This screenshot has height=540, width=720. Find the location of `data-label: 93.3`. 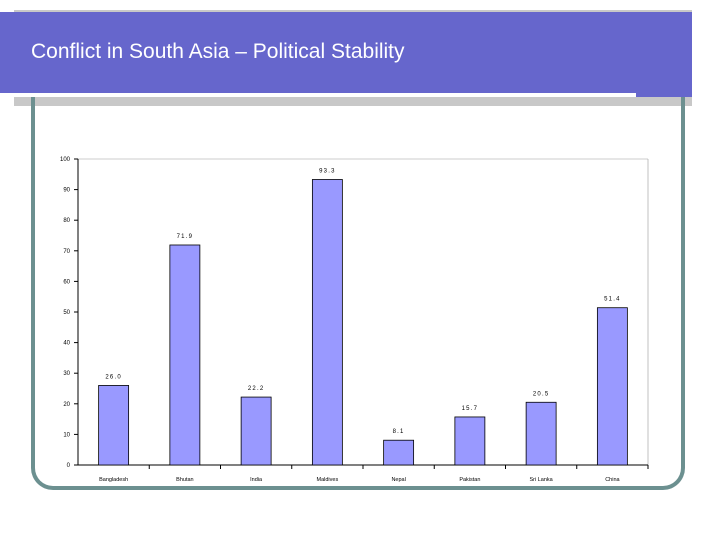

data-label: 93.3 is located at coordinates (327, 172).